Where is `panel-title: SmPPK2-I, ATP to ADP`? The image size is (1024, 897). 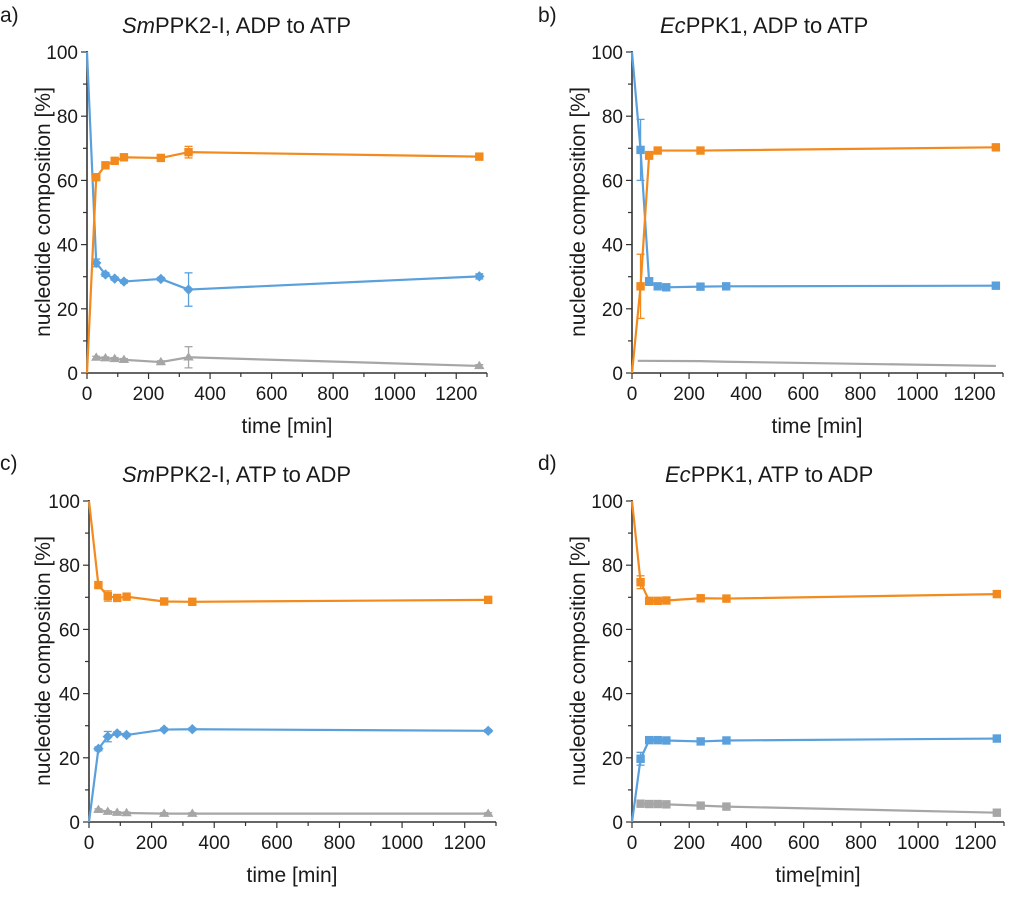
panel-title: SmPPK2-I, ATP to ADP is located at coordinates (236, 474).